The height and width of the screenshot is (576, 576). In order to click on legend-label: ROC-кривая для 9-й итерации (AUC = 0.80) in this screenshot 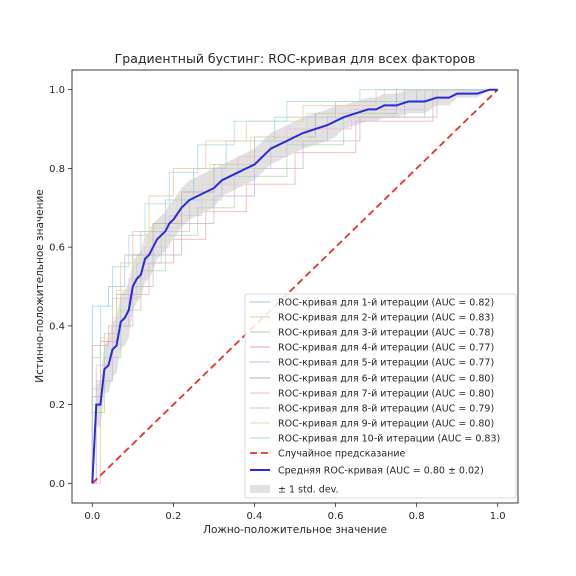, I will do `click(386, 424)`.